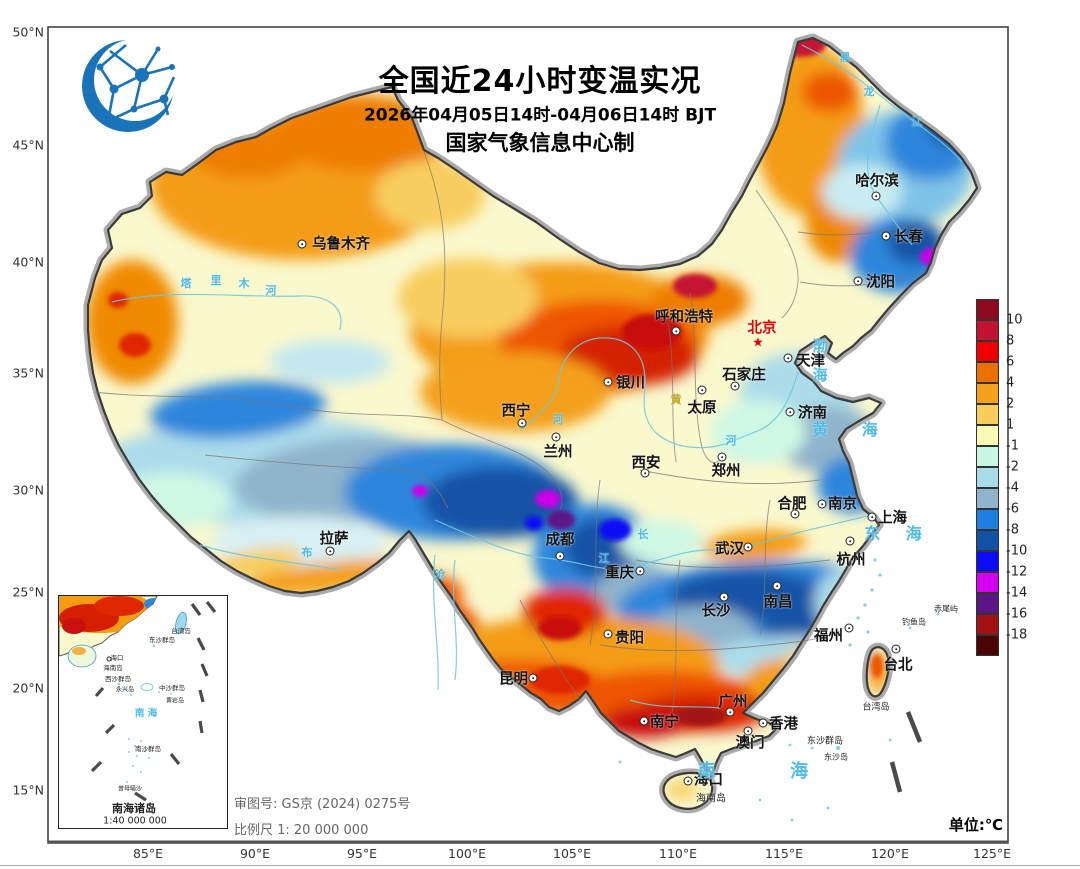  Describe the element at coordinates (216, 280) in the screenshot. I see `river-label-char: 里` at that location.